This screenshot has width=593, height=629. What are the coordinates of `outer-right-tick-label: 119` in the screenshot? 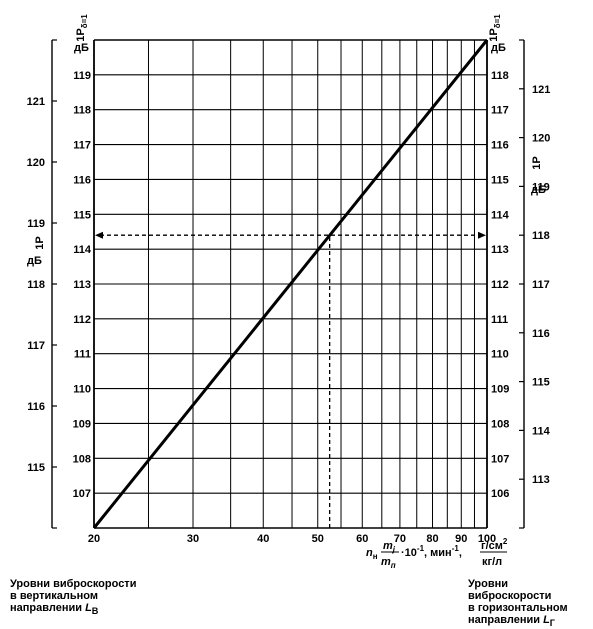 It's located at (541, 187).